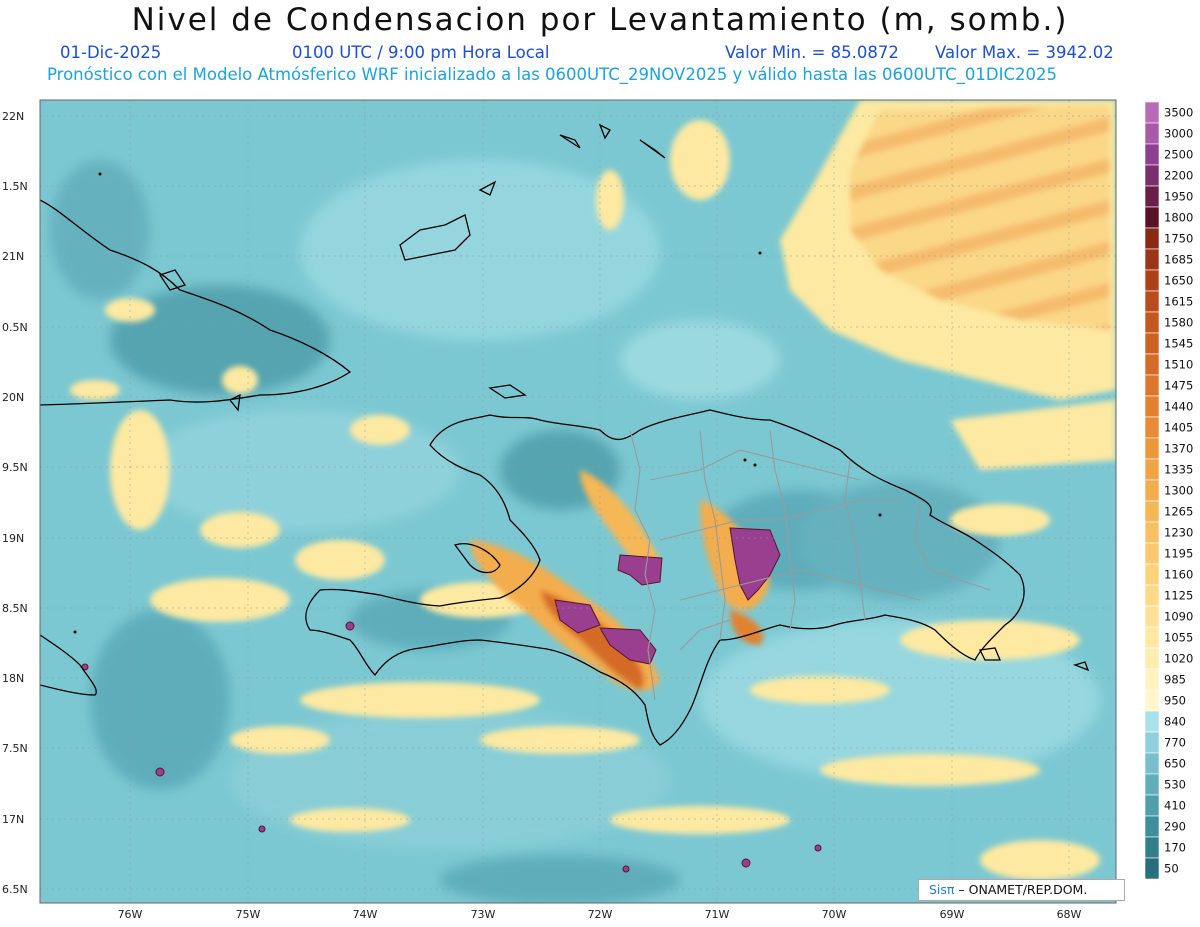 The image size is (1200, 927). Describe the element at coordinates (1178, 365) in the screenshot. I see `colorbar-label: 1510` at that location.